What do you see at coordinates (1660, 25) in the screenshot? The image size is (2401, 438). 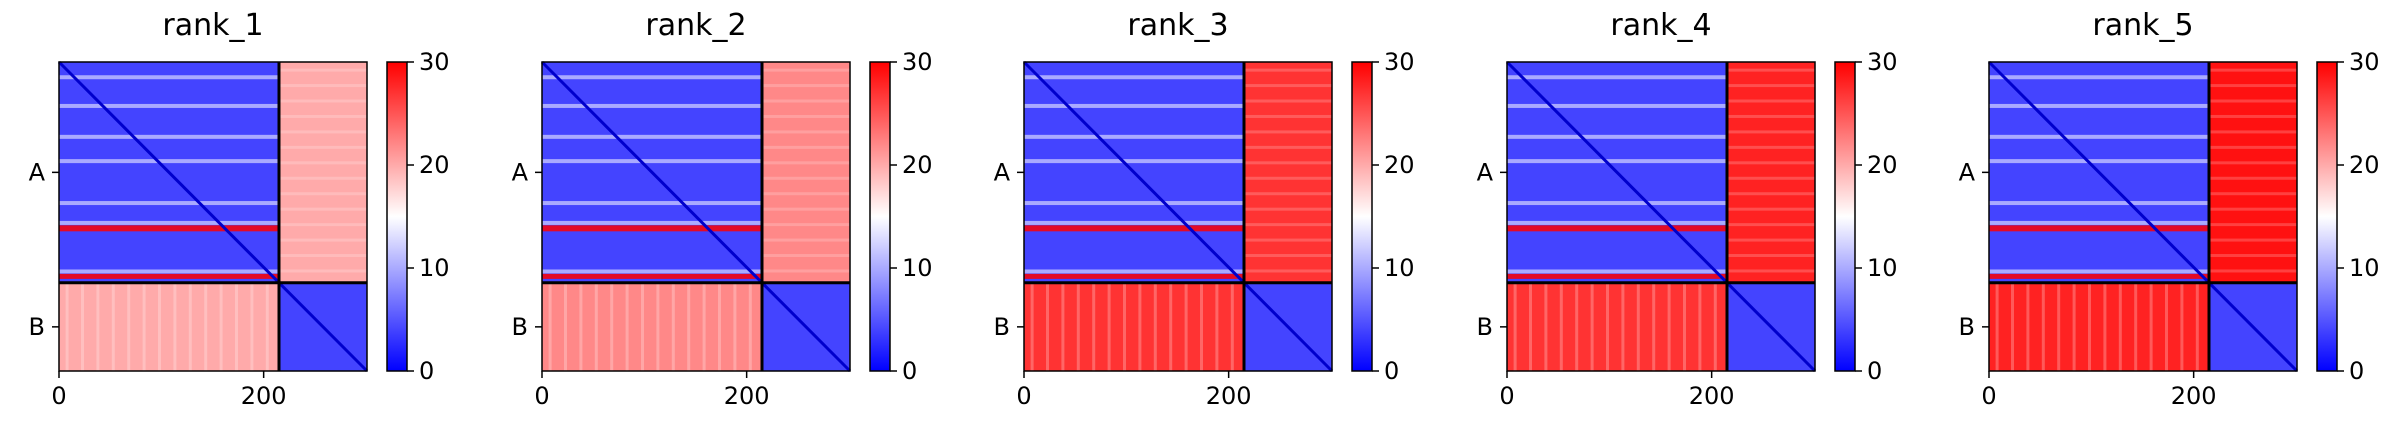 I see `panel-title: rank_4` at bounding box center [1660, 25].